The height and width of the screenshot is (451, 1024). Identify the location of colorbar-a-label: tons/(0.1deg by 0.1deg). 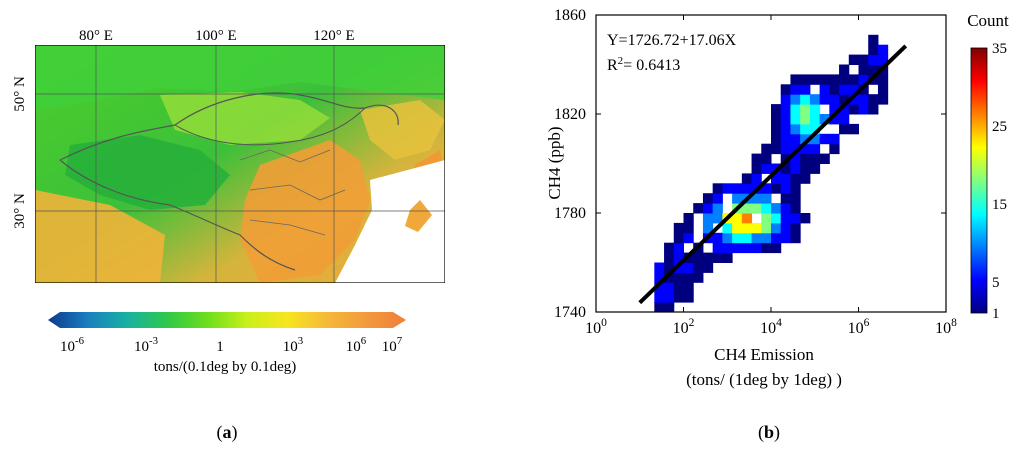
(225, 367).